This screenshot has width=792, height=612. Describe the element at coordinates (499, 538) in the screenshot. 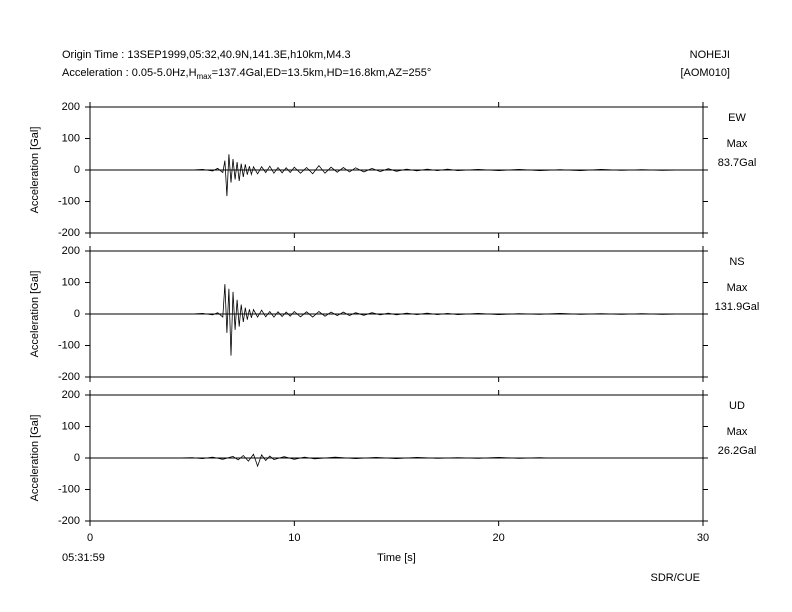

I see `x-tick-label: 20` at that location.